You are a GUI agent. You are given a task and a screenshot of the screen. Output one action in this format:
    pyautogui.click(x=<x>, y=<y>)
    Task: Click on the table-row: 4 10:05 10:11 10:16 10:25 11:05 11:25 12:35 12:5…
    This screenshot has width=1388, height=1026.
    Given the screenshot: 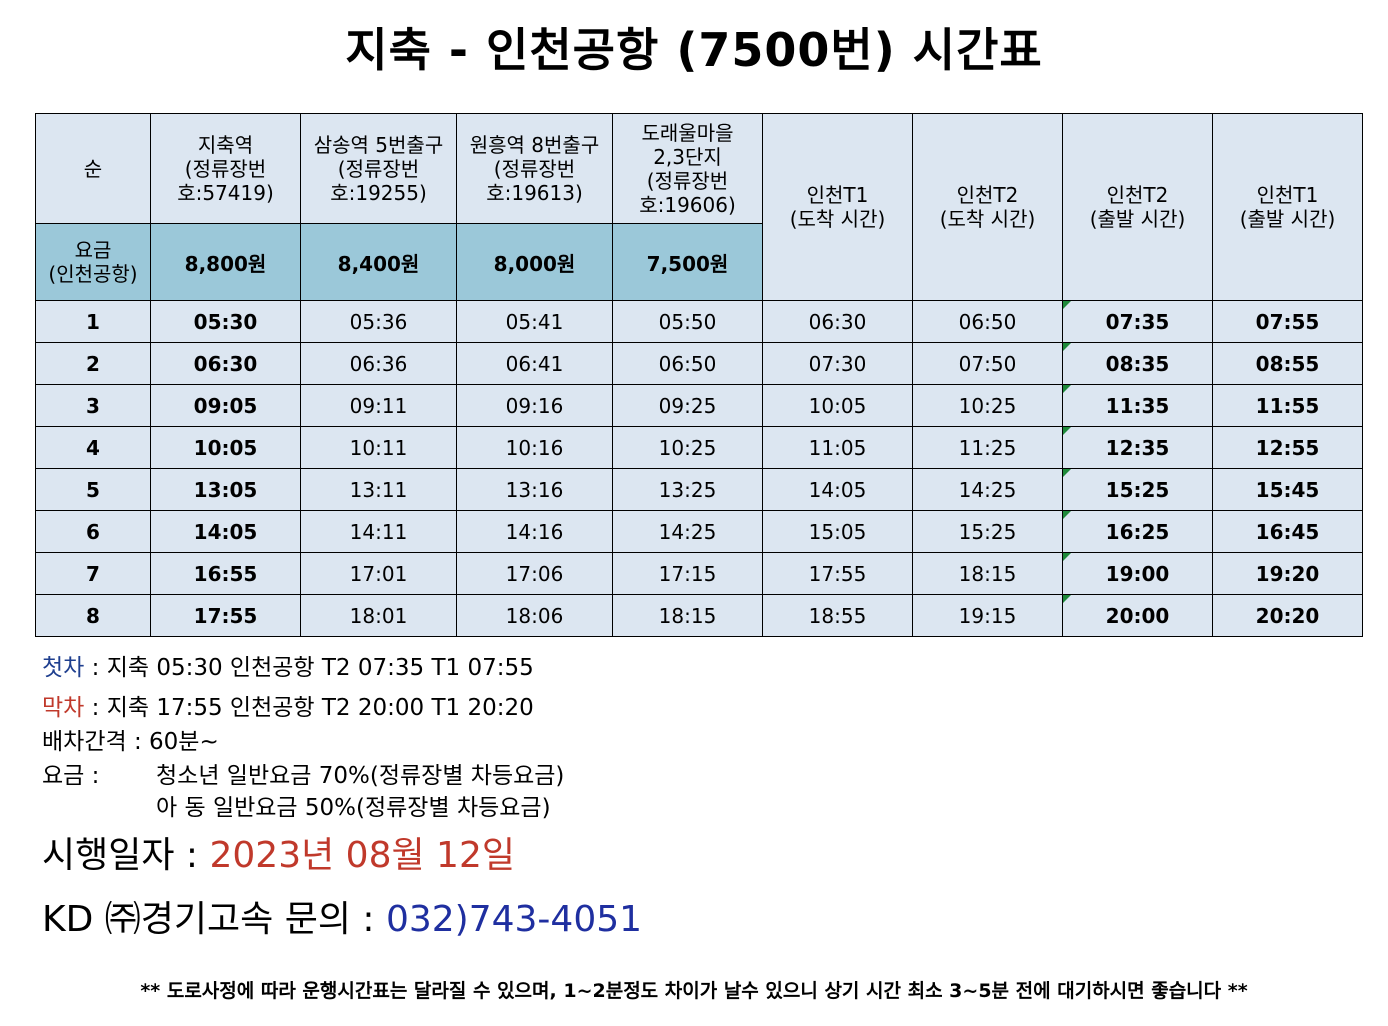 What is the action you would take?
    pyautogui.click(x=699, y=447)
    